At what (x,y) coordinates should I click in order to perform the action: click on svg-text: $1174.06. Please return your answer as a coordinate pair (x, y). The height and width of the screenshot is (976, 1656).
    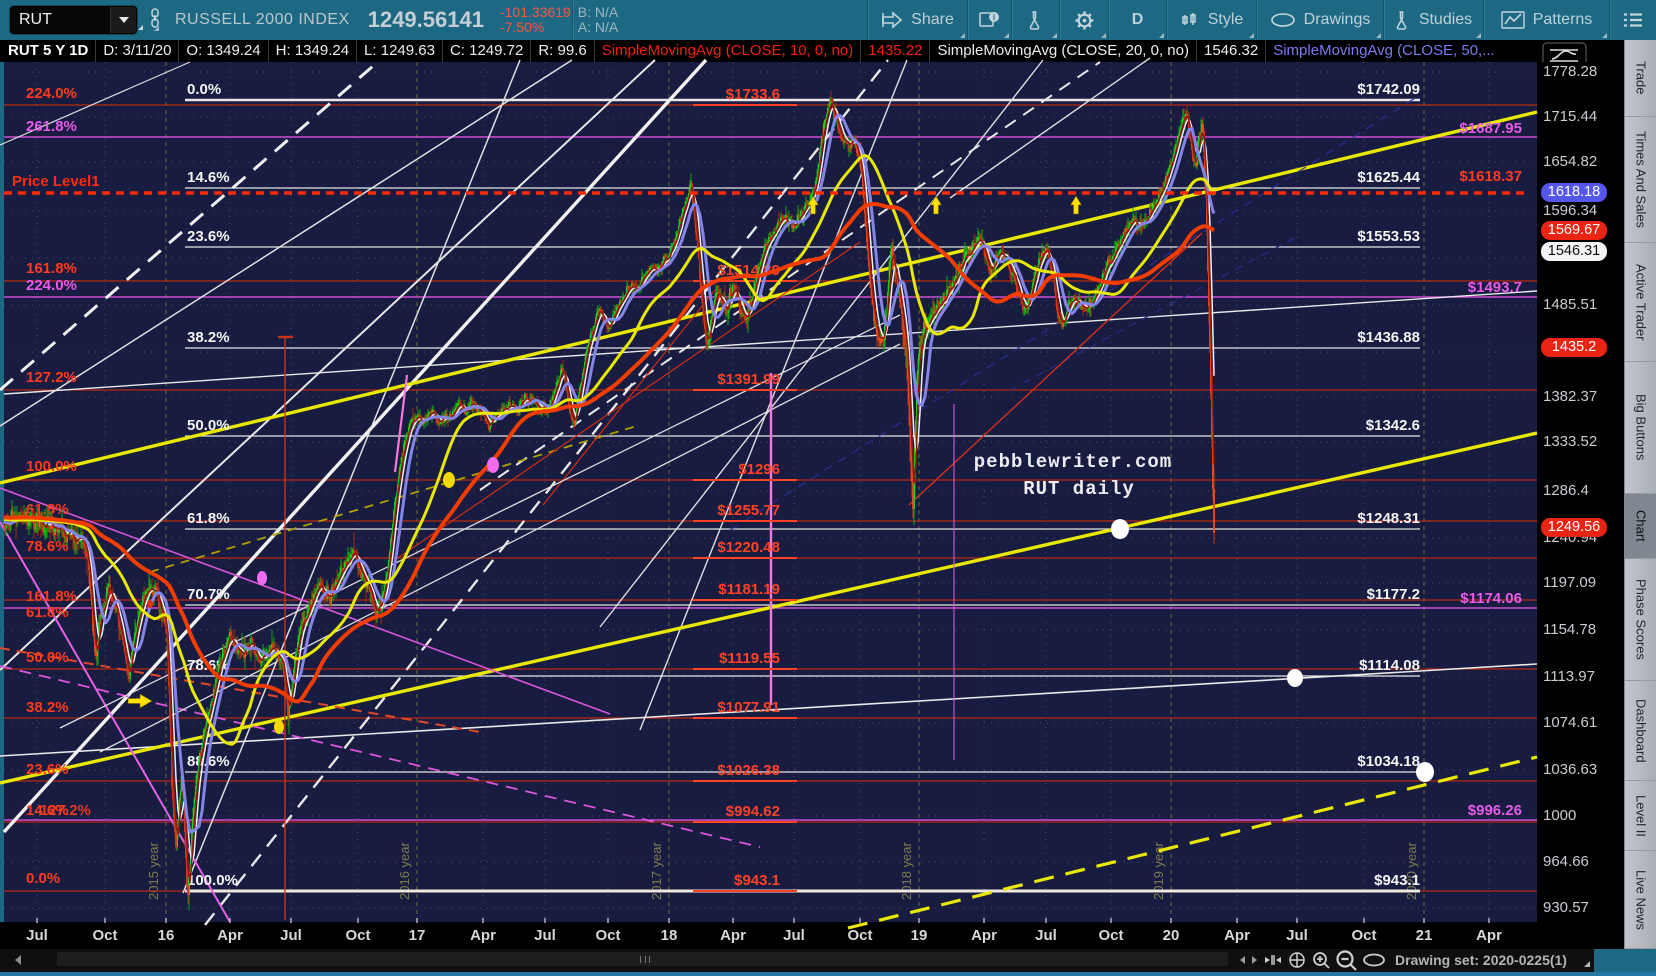
    Looking at the image, I should click on (1491, 598).